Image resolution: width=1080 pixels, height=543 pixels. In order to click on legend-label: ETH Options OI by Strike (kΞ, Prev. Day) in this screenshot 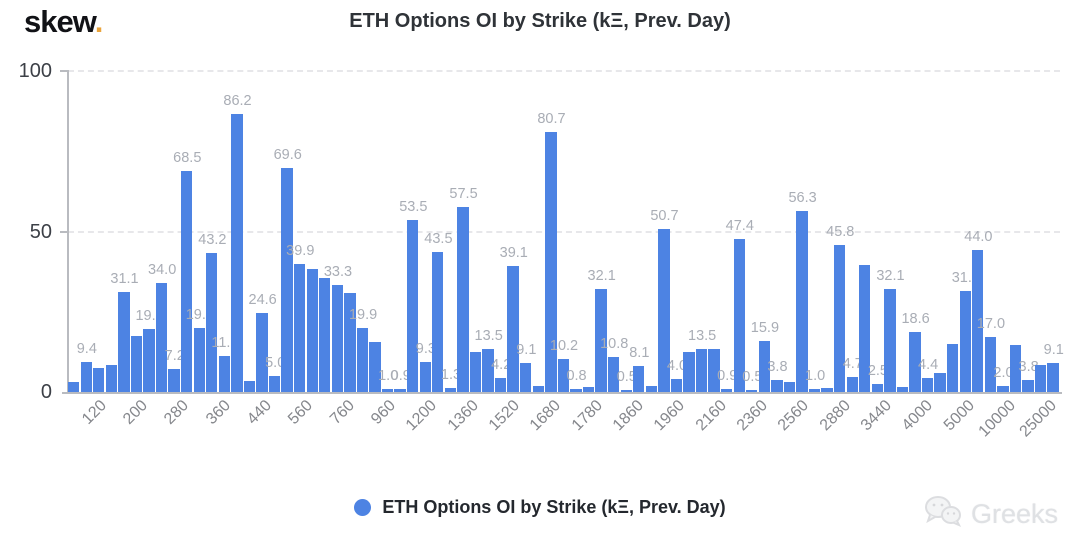, I will do `click(554, 507)`.